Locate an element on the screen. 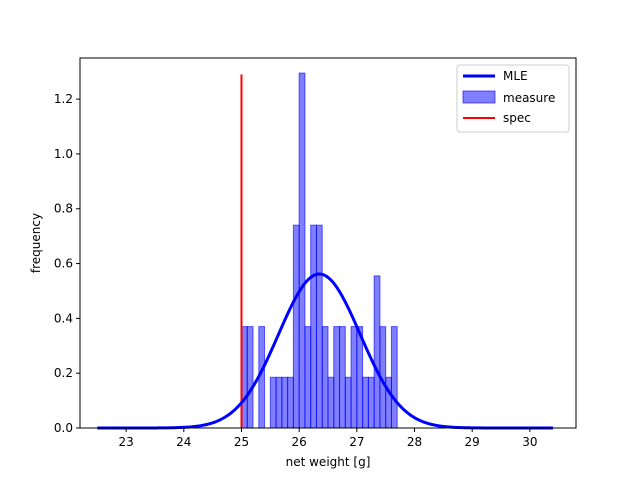 The image size is (640, 480). x-tick-label: 30 is located at coordinates (529, 442).